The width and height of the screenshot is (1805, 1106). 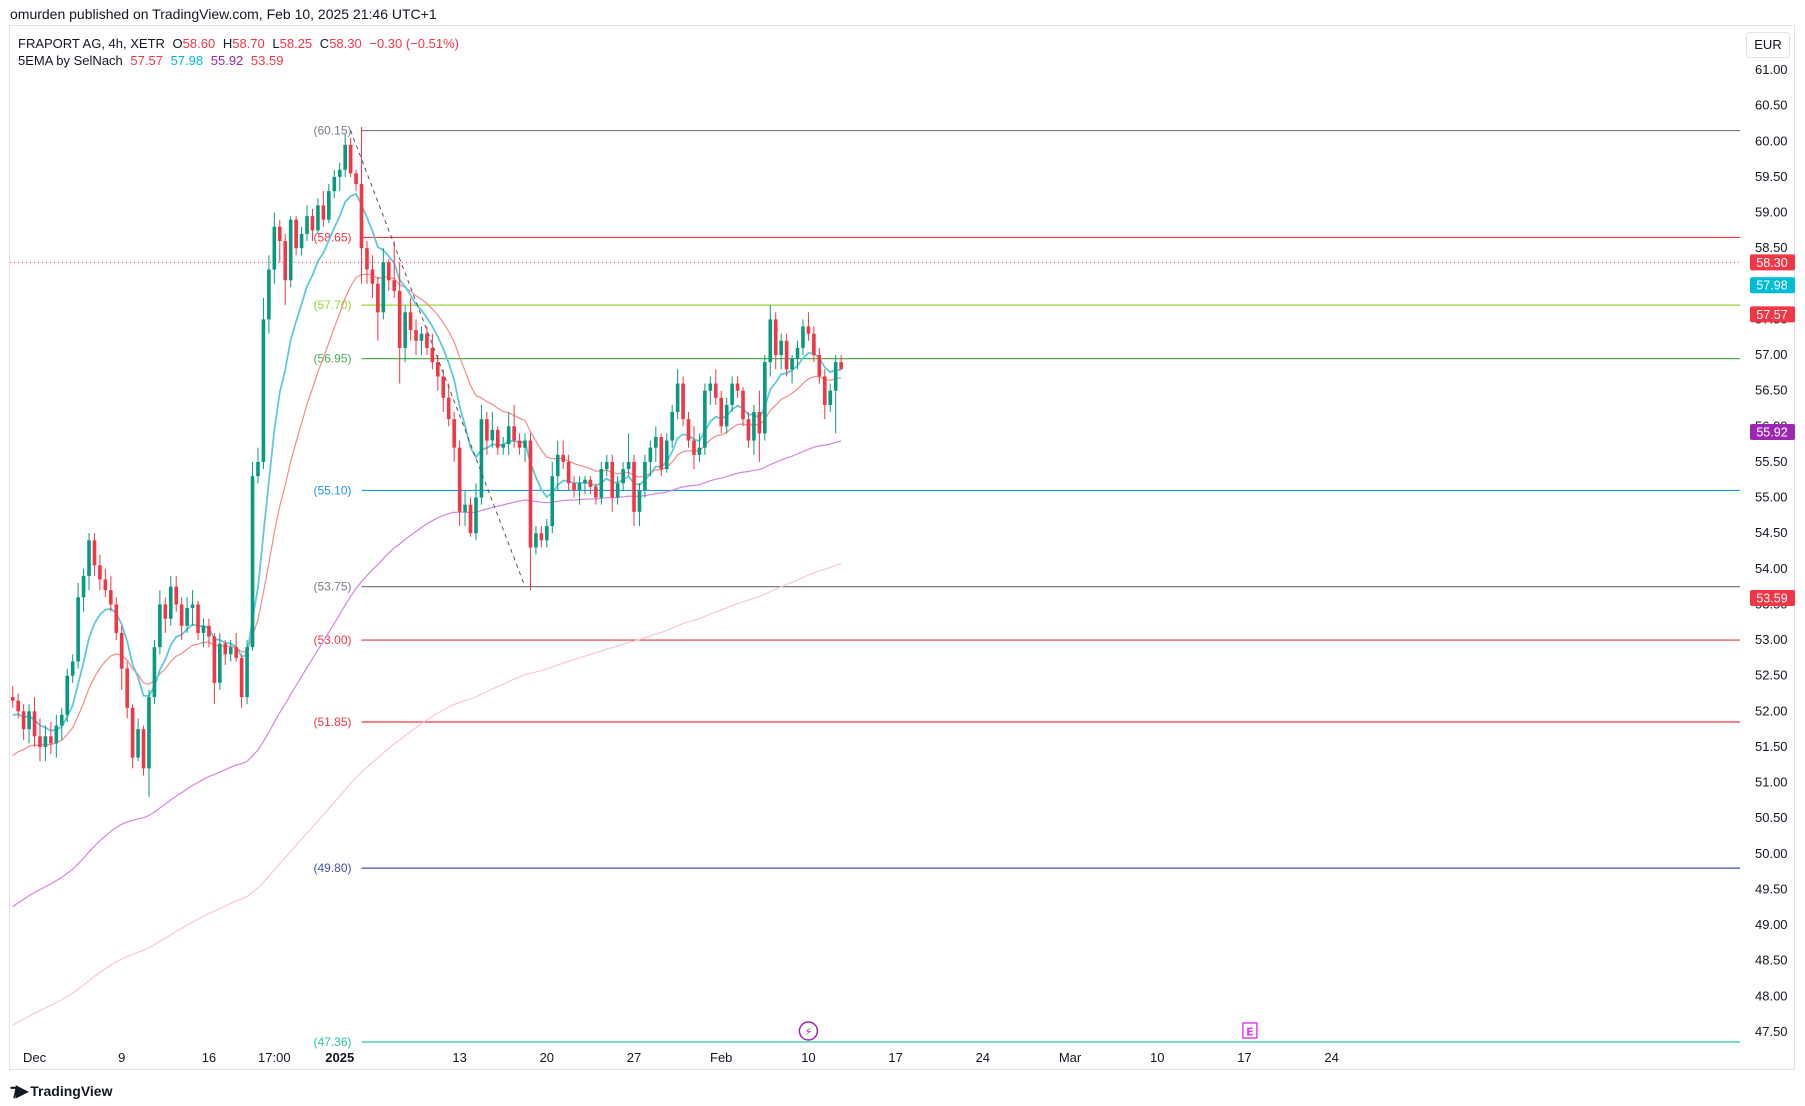 I want to click on x-tick-label: 24, so click(x=983, y=1057).